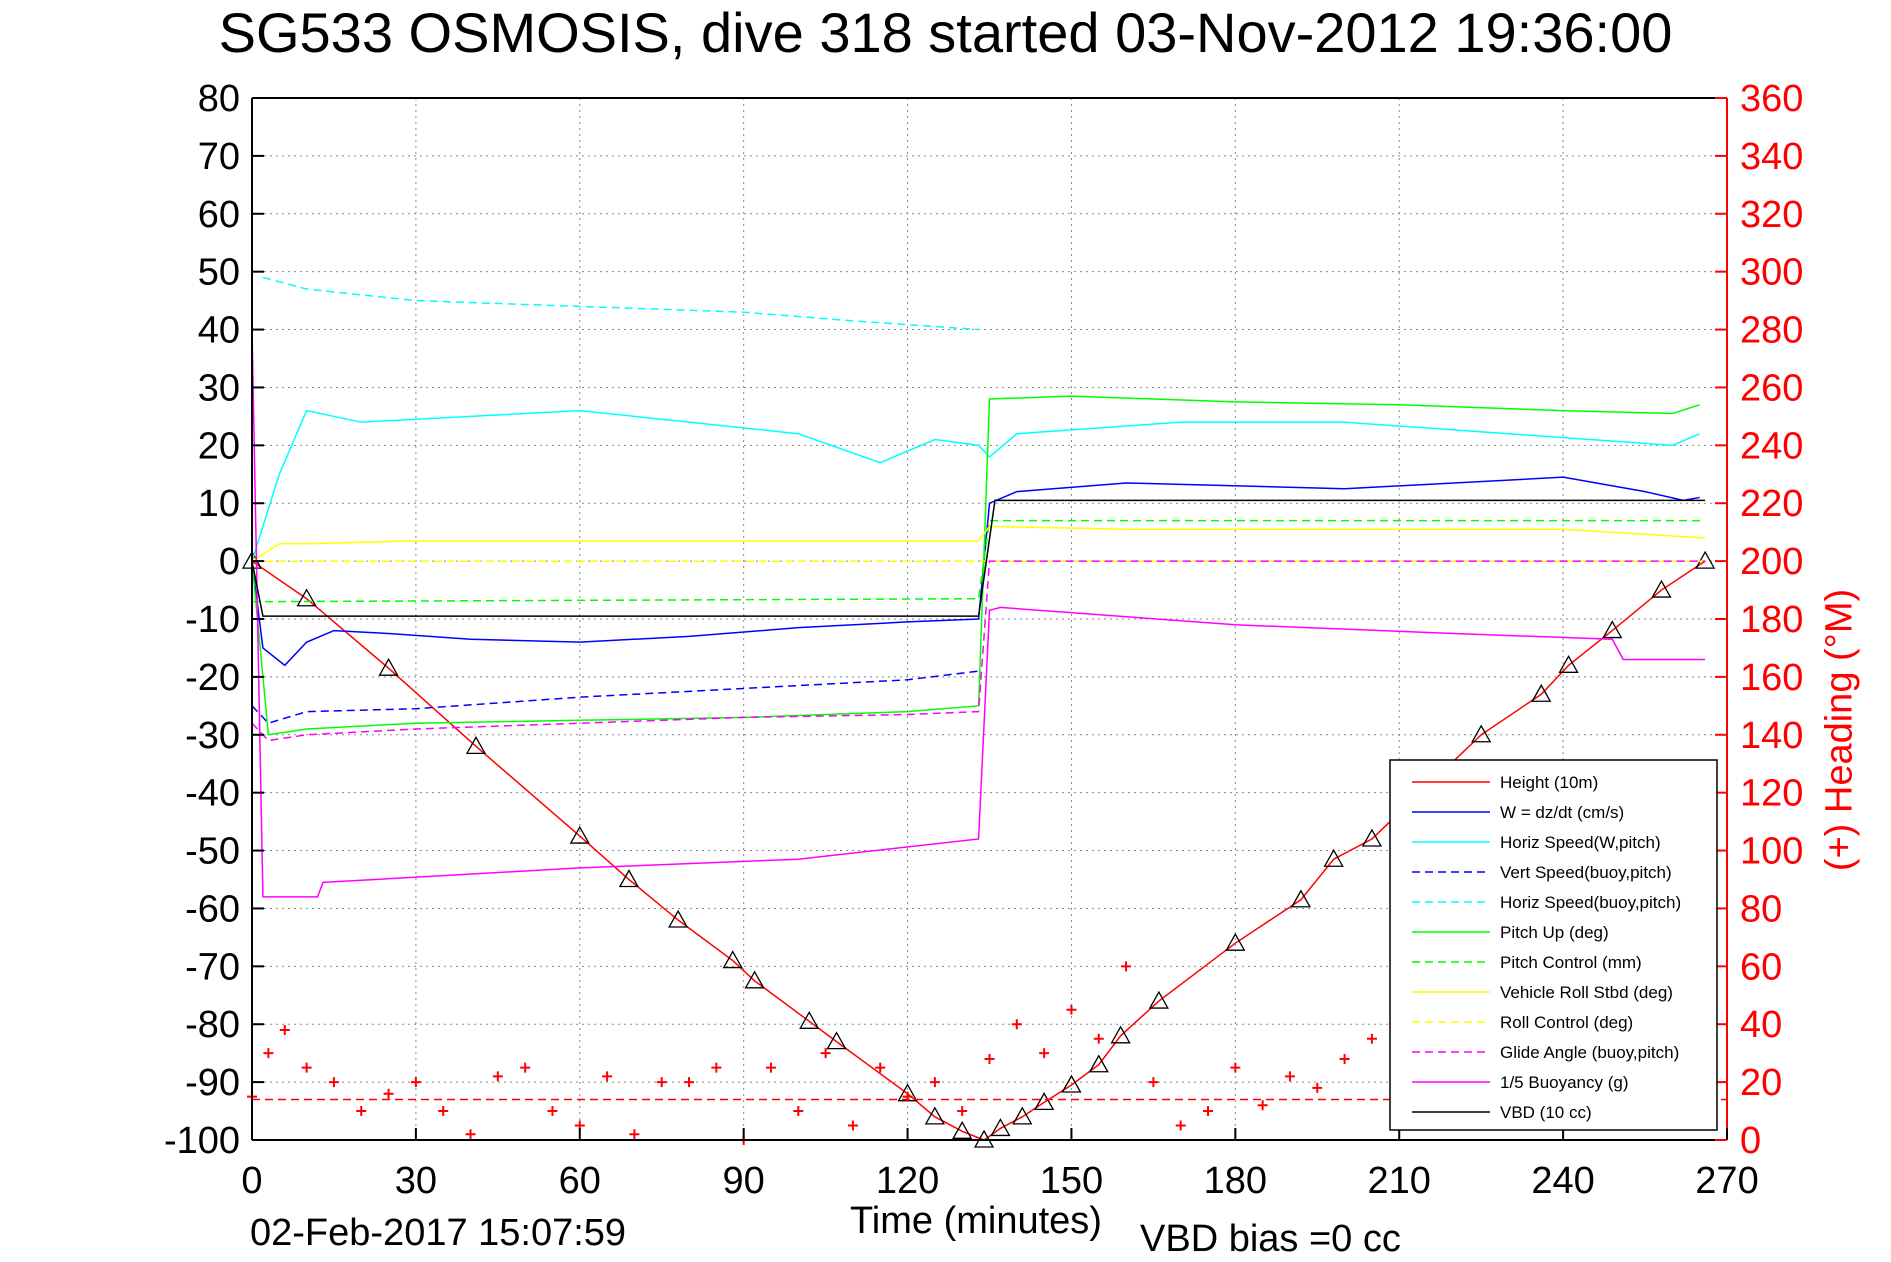 The image size is (1891, 1262). Describe the element at coordinates (1771, 620) in the screenshot. I see `y2-tick-label: 180` at that location.